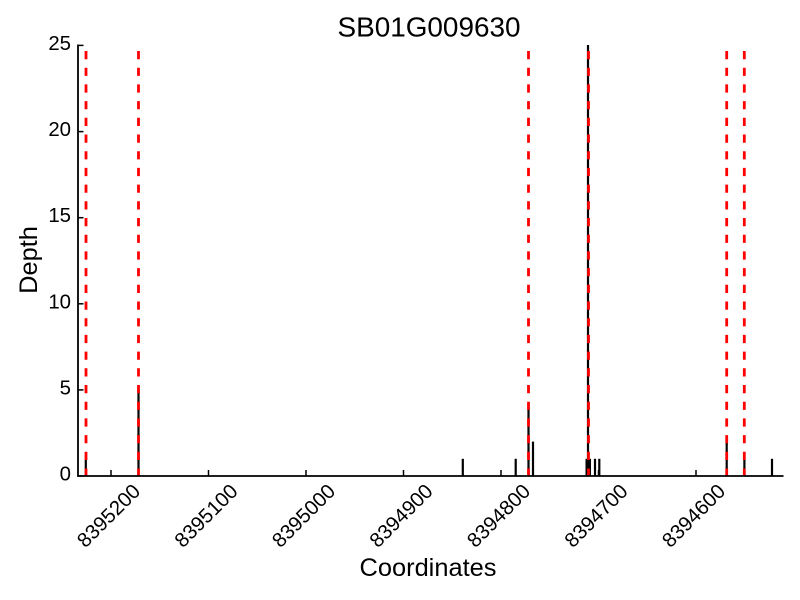 The width and height of the screenshot is (800, 600). What do you see at coordinates (65, 388) in the screenshot?
I see `svg-text: 5` at bounding box center [65, 388].